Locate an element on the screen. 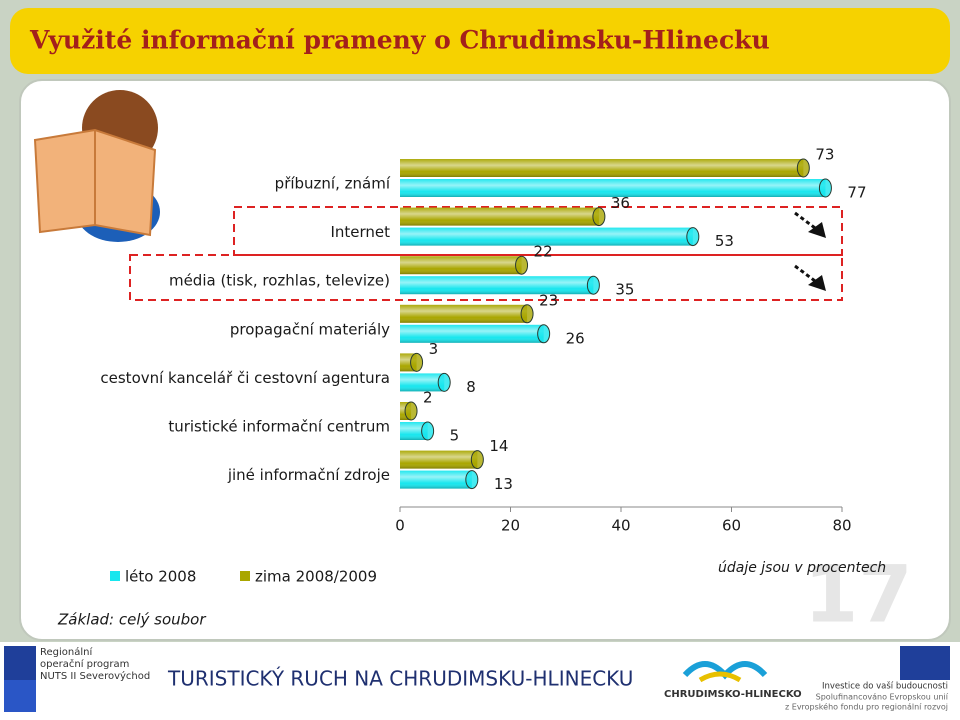 This screenshot has width=960, height=720. value-label: 77 is located at coordinates (856, 193).